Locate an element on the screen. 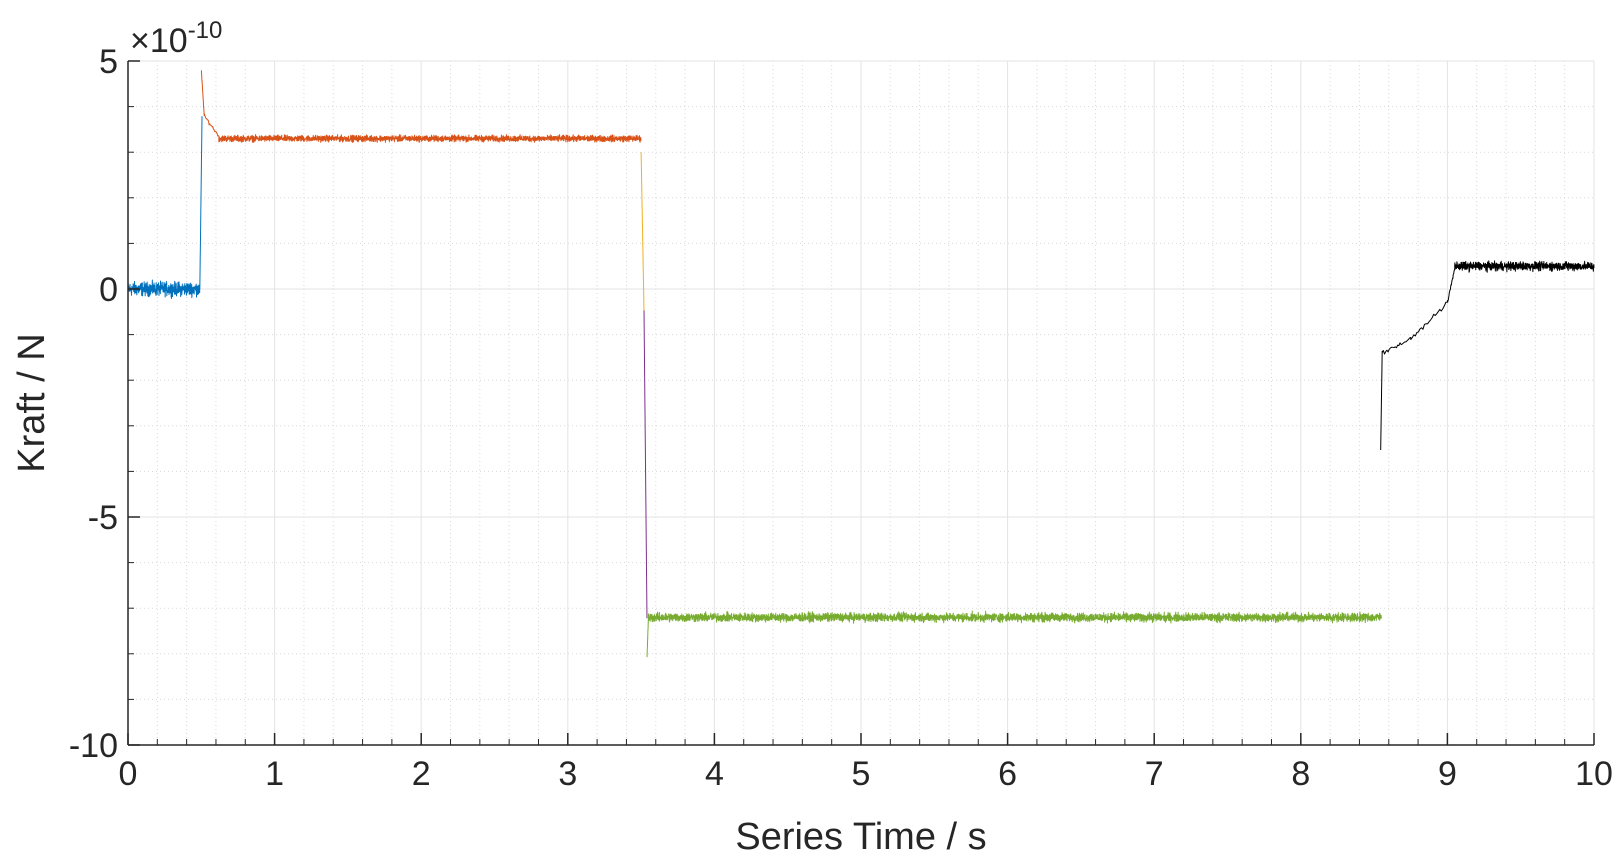 Image resolution: width=1616 pixels, height=864 pixels. x-tick-label: 9 is located at coordinates (1447, 774).